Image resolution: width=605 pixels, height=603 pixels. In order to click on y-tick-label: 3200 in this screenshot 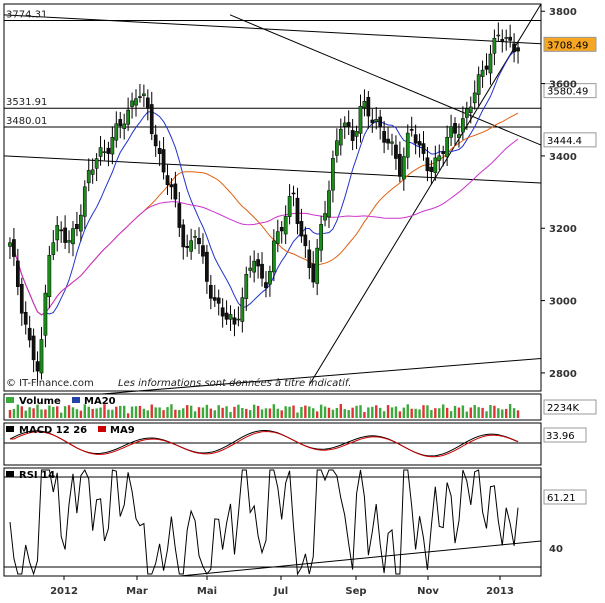, I will do `click(563, 229)`.